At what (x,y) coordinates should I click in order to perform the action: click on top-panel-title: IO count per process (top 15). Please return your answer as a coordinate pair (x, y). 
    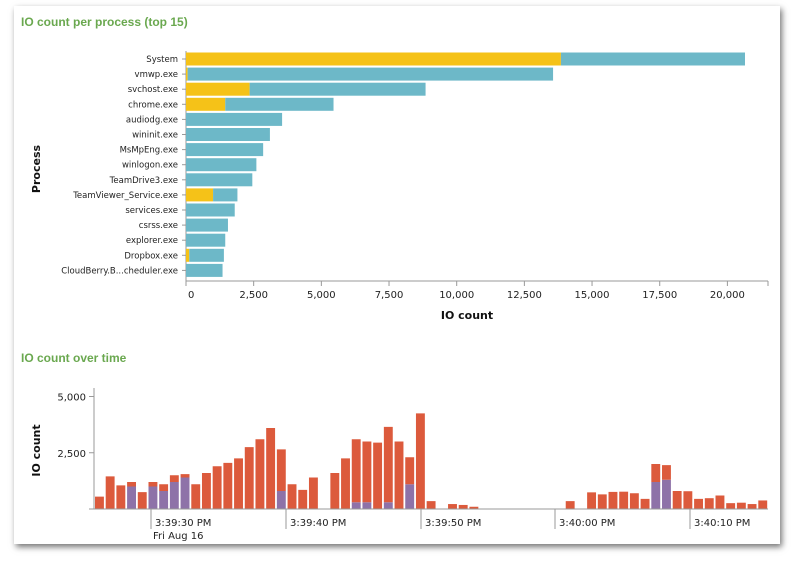
    Looking at the image, I should click on (104, 22).